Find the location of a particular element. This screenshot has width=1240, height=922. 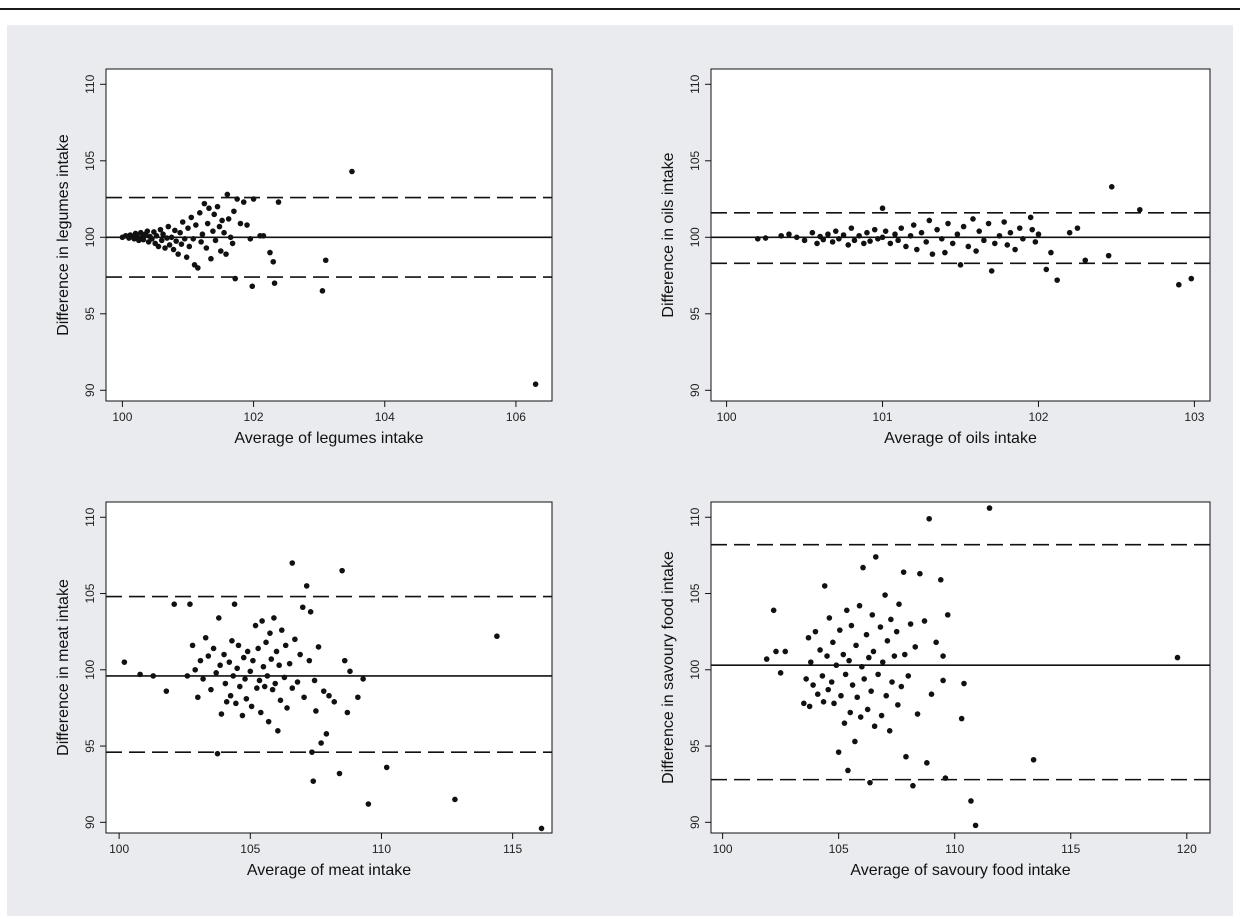

y-axis-title: Difference in savoury food intake is located at coordinates (668, 667).